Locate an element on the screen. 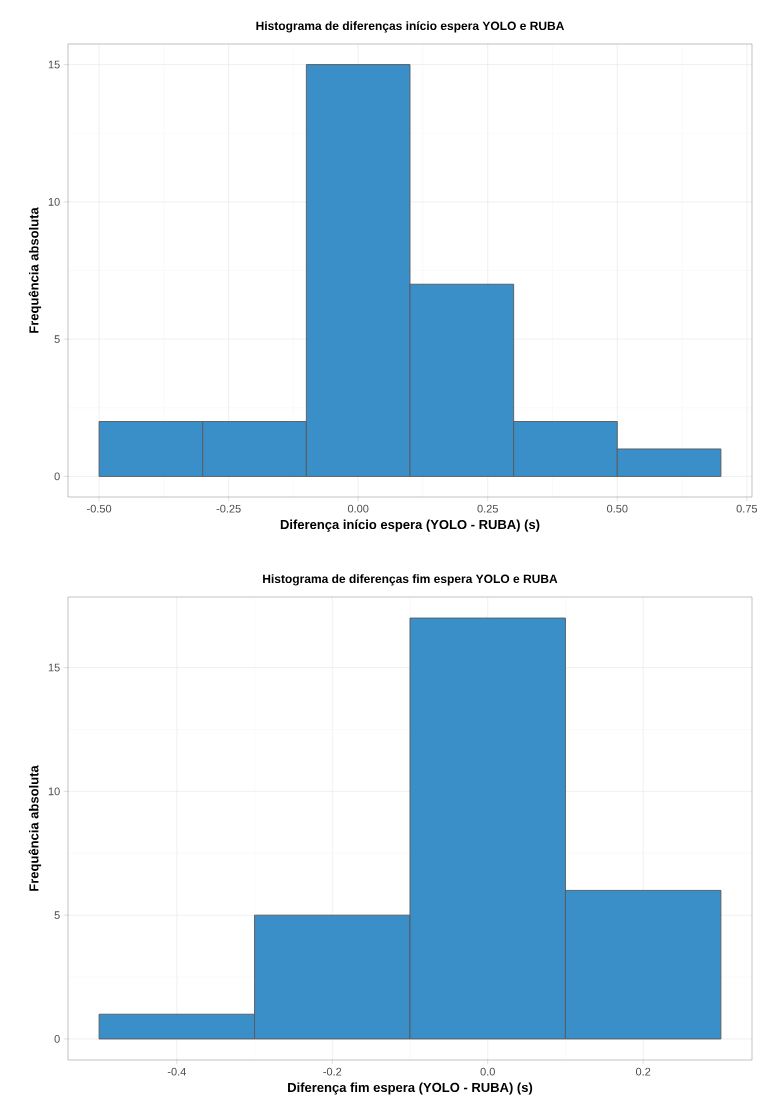  chart-title: Histograma de diferenças fim espera YOLO e RUBA is located at coordinates (410, 580).